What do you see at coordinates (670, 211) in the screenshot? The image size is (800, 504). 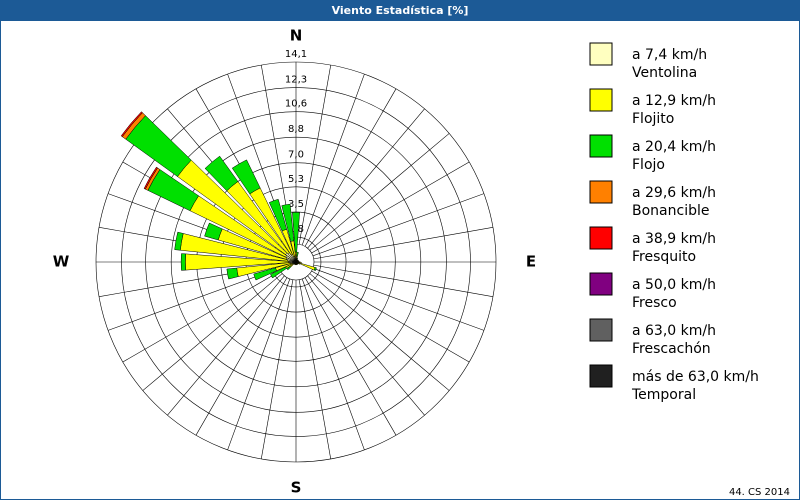 I see `legend-description: Bonancible` at bounding box center [670, 211].